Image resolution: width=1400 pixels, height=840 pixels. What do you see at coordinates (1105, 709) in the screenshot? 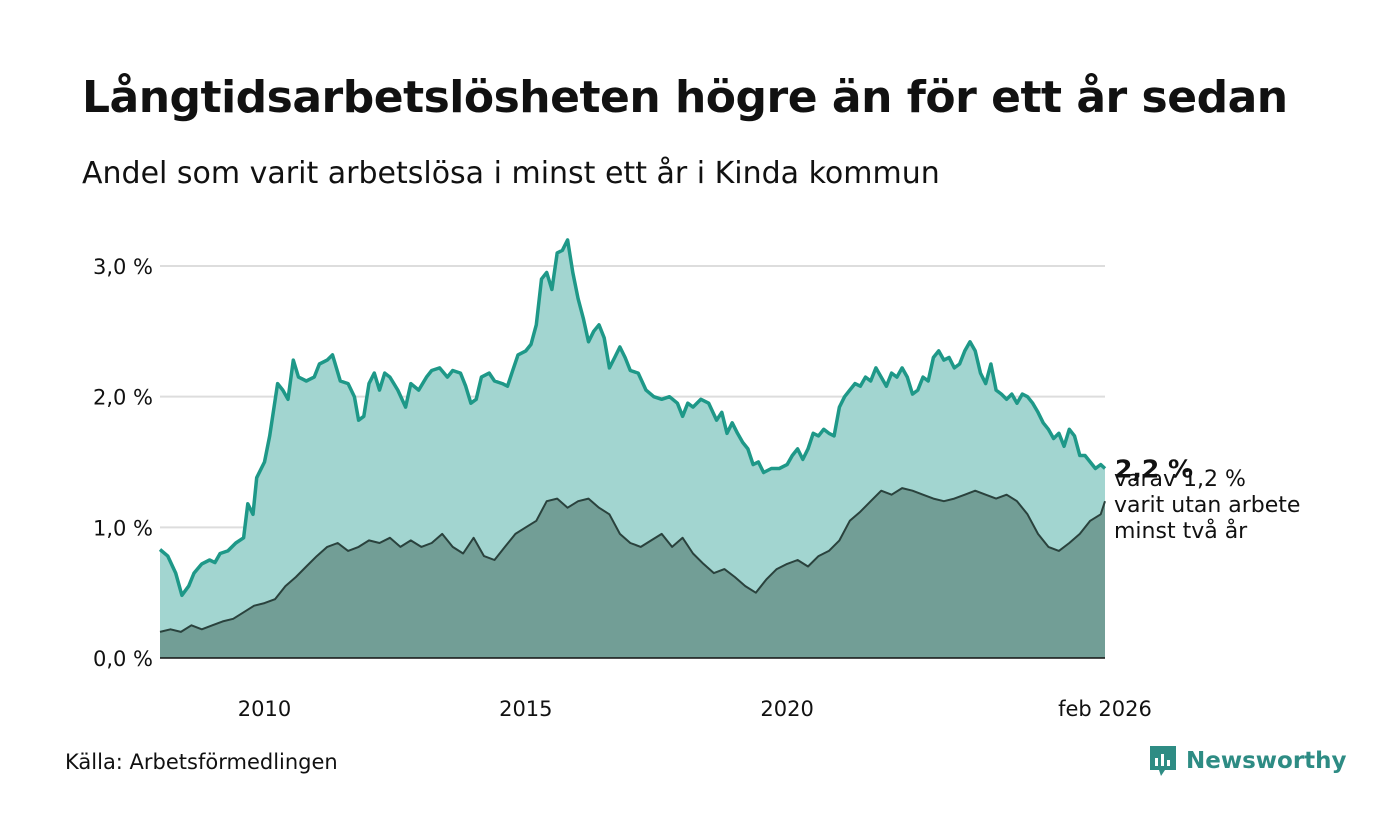
I see `x-tick-label-3: feb 2026` at bounding box center [1105, 709].